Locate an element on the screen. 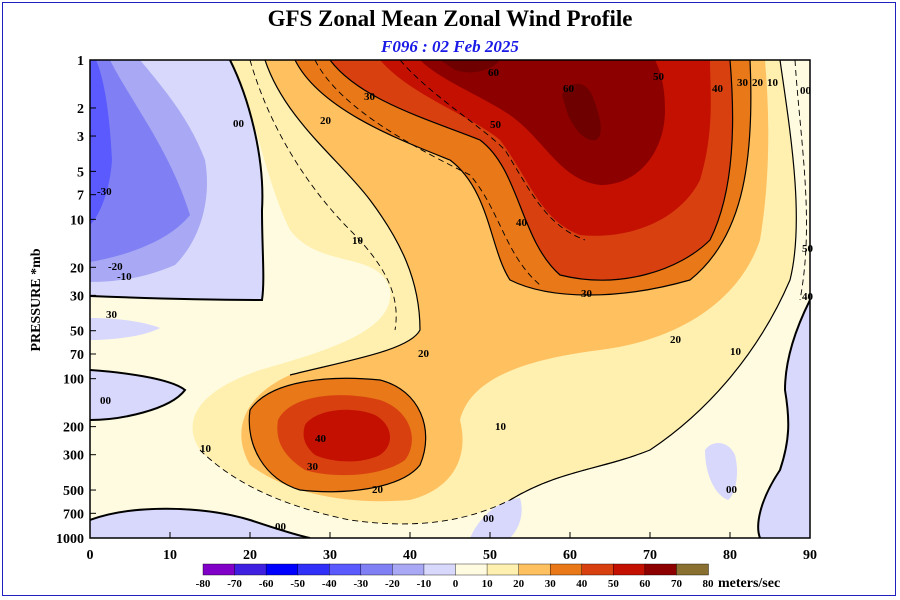  contour-line-0-right is located at coordinates (783, 418).